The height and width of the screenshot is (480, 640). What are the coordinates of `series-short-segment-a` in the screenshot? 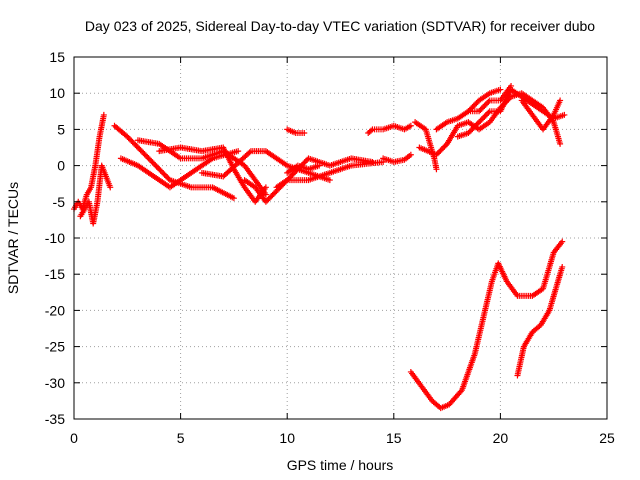 It's located at (296, 131).